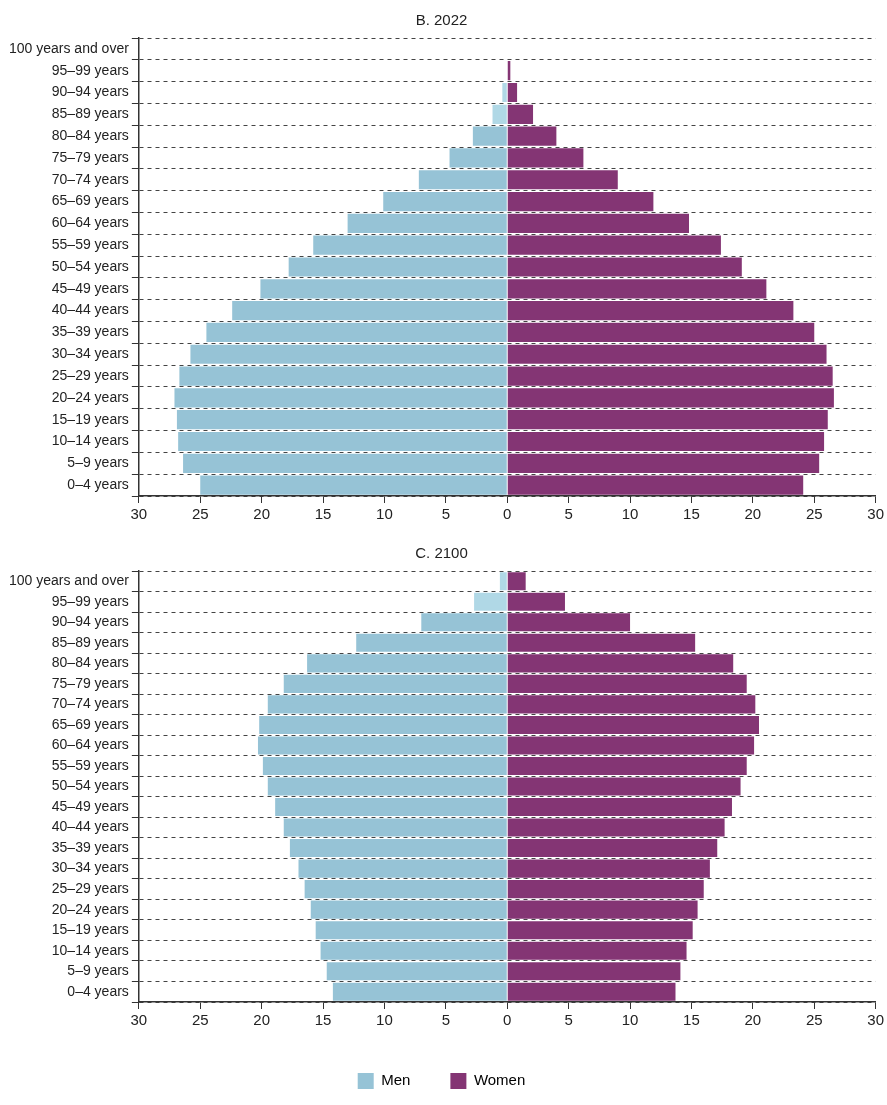  I want to click on y-tick-label: 15–19 years, so click(90, 929).